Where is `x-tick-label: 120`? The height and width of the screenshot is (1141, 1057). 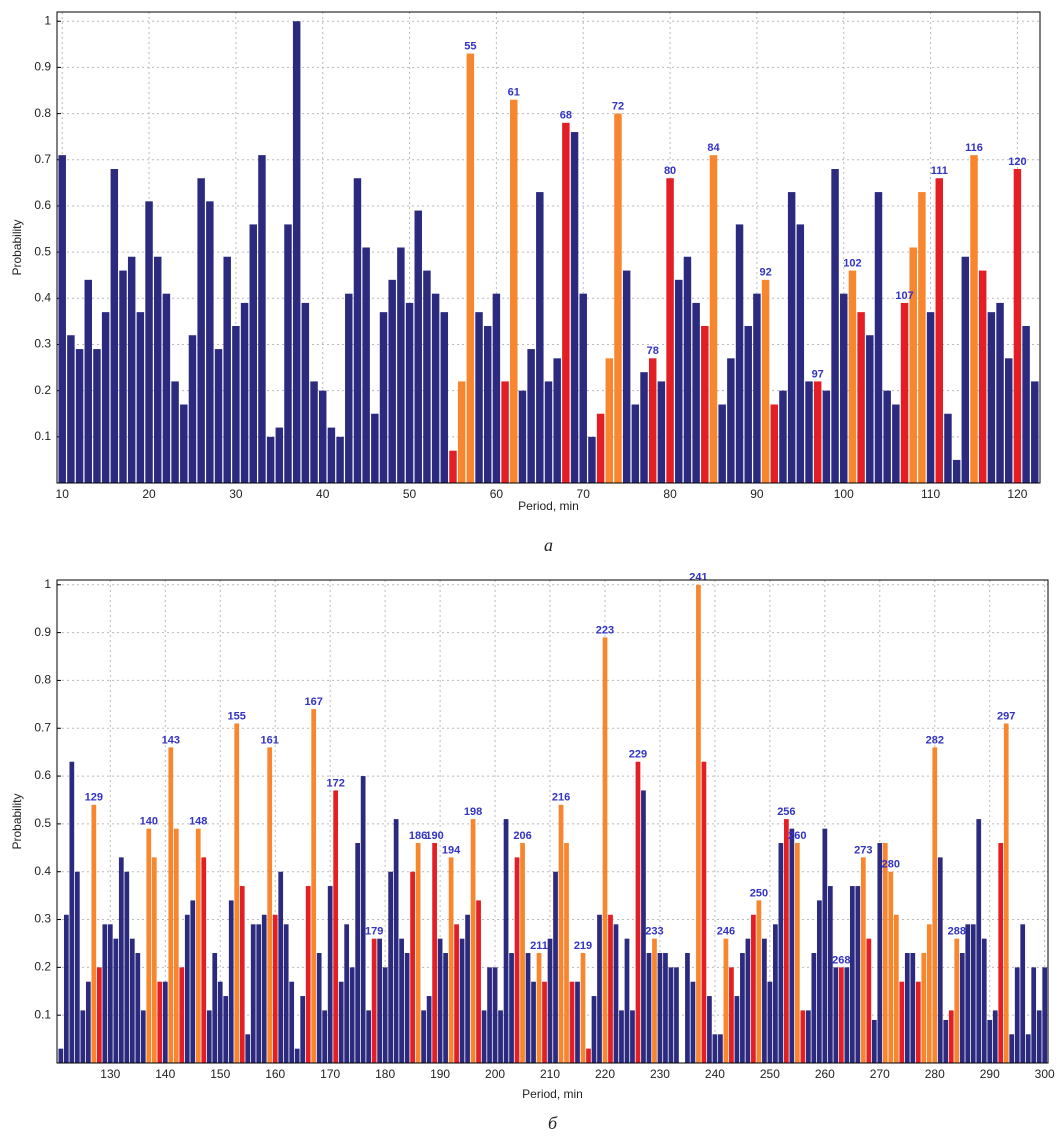 x-tick-label: 120 is located at coordinates (1017, 494).